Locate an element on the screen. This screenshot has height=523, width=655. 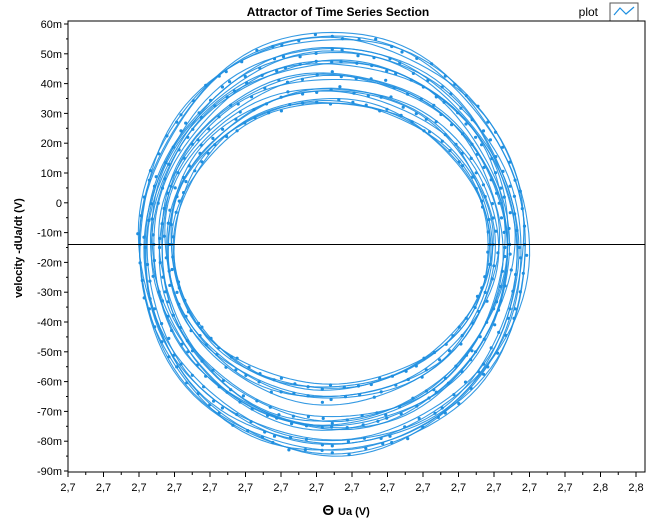
y-tick-label: -50m is located at coordinates (49, 353).